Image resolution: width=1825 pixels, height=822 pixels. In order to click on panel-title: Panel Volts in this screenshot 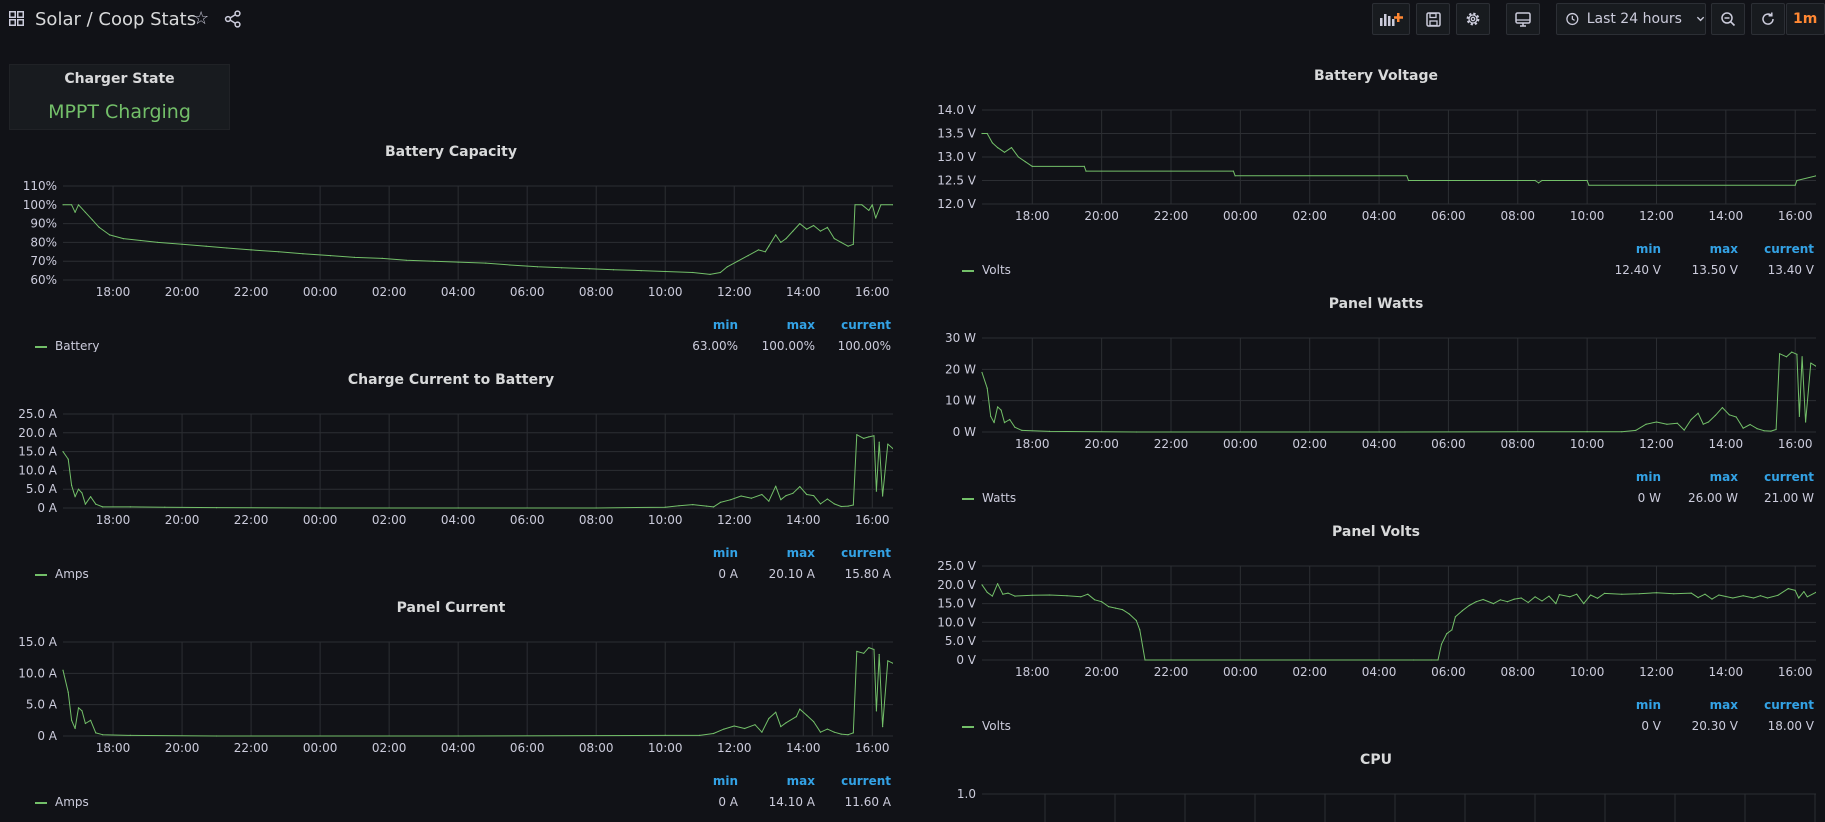, I will do `click(1376, 532)`.